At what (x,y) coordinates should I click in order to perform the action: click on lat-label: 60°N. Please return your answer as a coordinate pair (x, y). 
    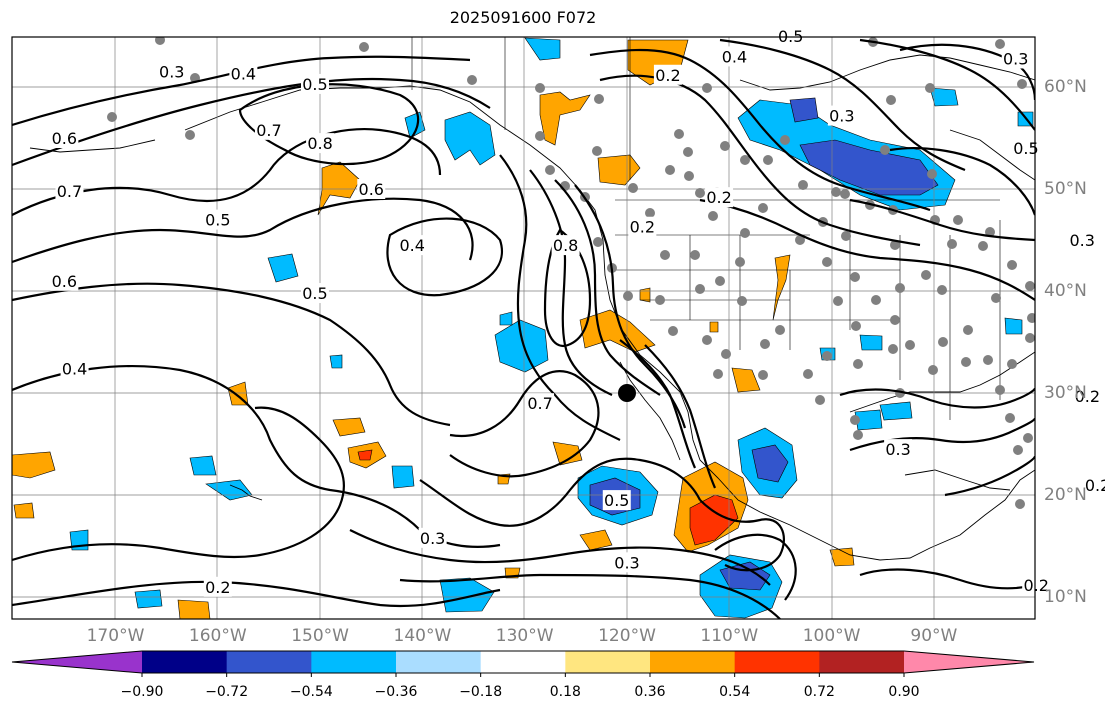
    Looking at the image, I should click on (1065, 87).